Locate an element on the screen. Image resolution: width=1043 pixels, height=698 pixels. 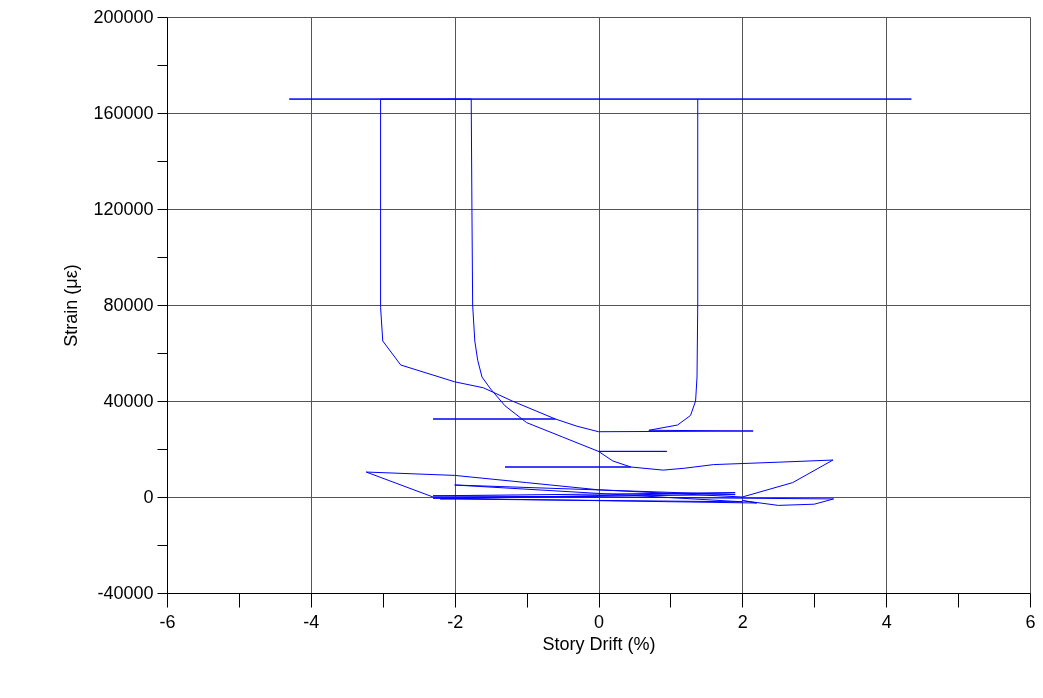
x-tick-label: 0 is located at coordinates (599, 621).